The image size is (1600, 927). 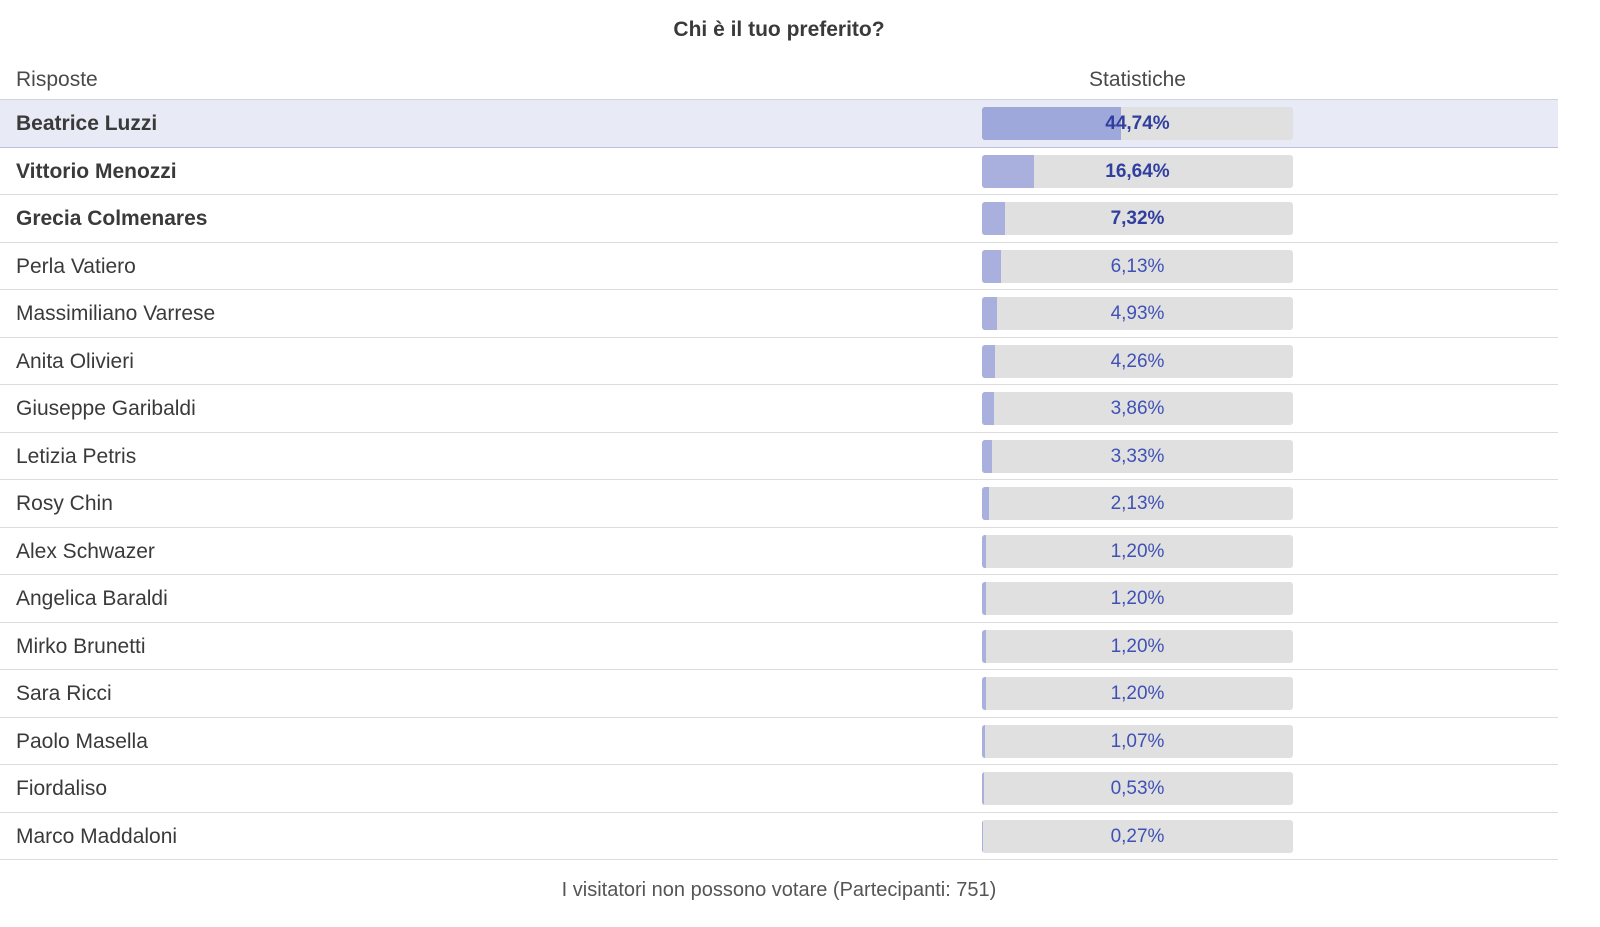 I want to click on poll-result-row: Sara Ricci 1,20%, so click(x=779, y=694).